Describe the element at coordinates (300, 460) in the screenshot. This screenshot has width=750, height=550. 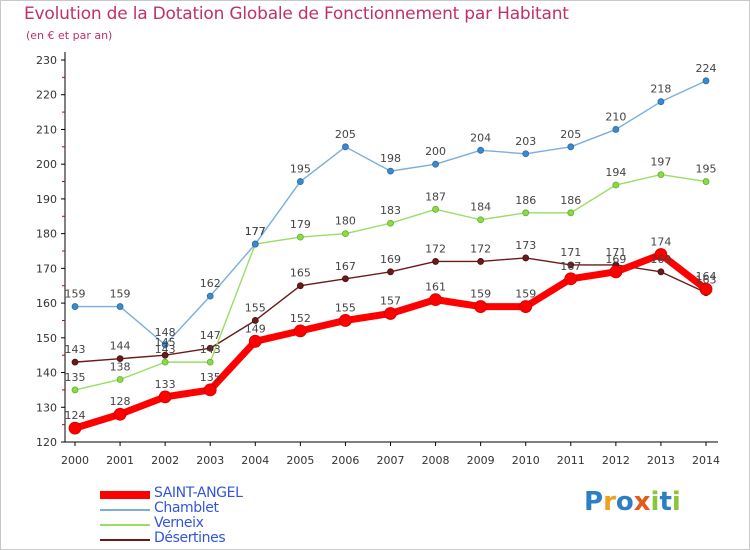
I see `x-tick-label: 2005` at that location.